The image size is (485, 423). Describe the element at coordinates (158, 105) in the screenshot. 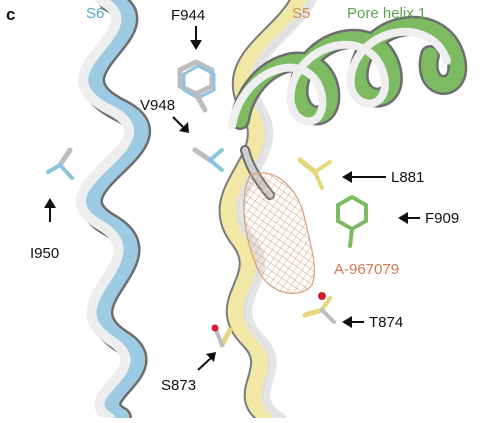

I see `label-v948: V948` at that location.